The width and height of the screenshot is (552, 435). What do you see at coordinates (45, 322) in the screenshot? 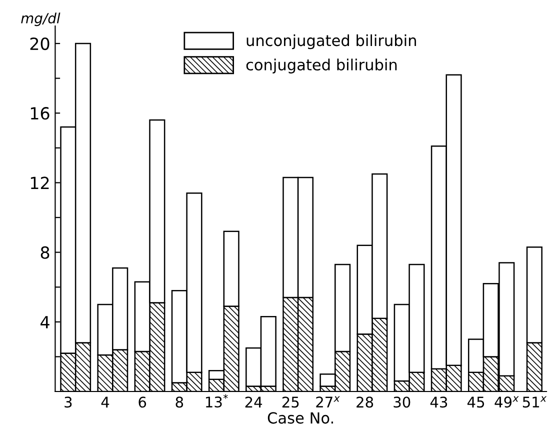
I see `y-tick-label: 4` at bounding box center [45, 322].